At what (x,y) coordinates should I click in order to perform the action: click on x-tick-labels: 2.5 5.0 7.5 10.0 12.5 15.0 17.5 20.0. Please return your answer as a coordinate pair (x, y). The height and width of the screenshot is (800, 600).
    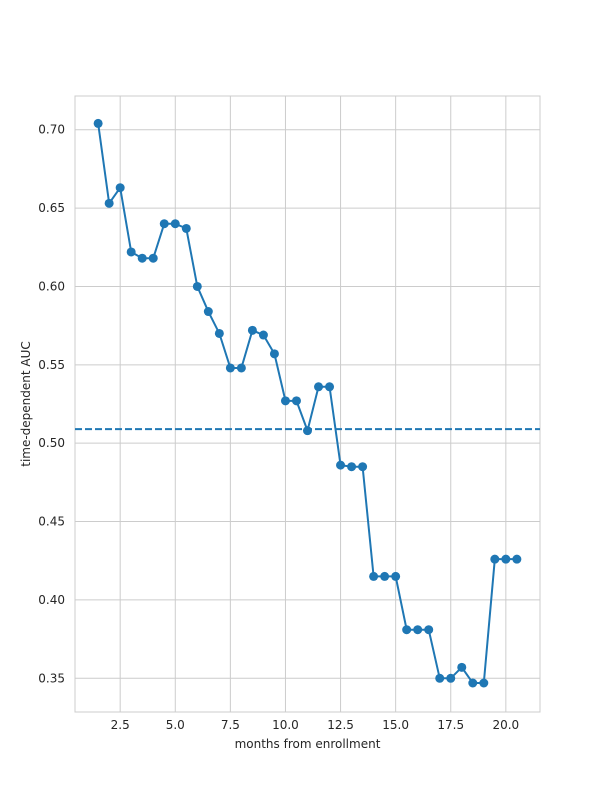
    Looking at the image, I should click on (315, 725).